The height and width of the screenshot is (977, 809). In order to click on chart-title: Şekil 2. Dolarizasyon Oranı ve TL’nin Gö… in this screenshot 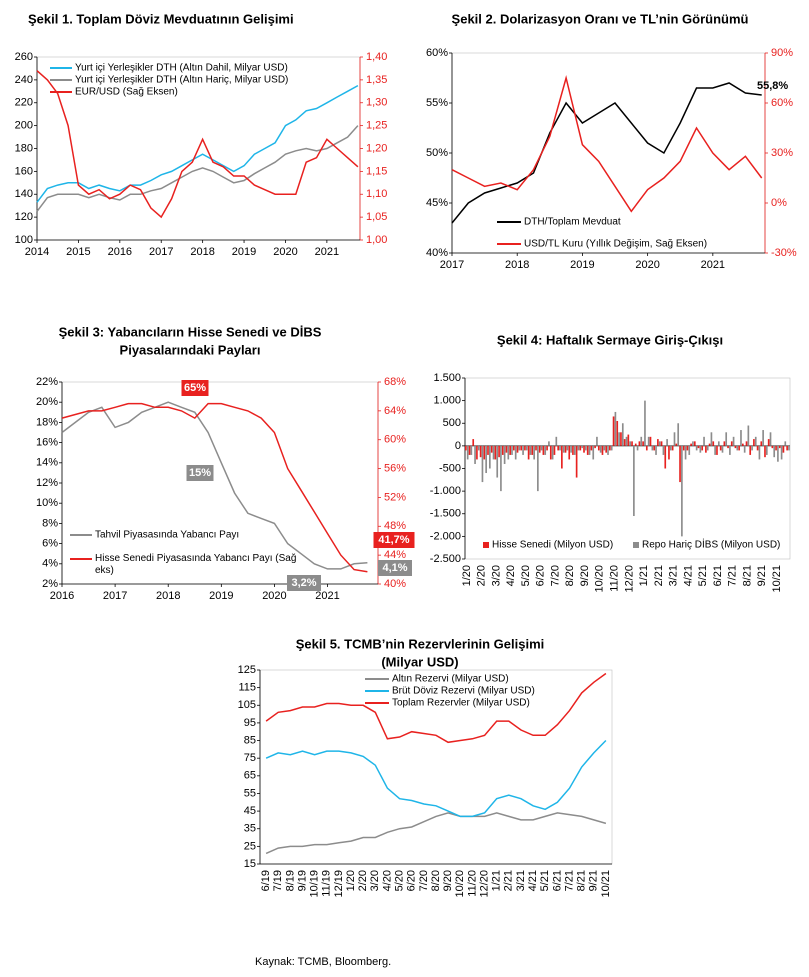, I will do `click(600, 18)`.